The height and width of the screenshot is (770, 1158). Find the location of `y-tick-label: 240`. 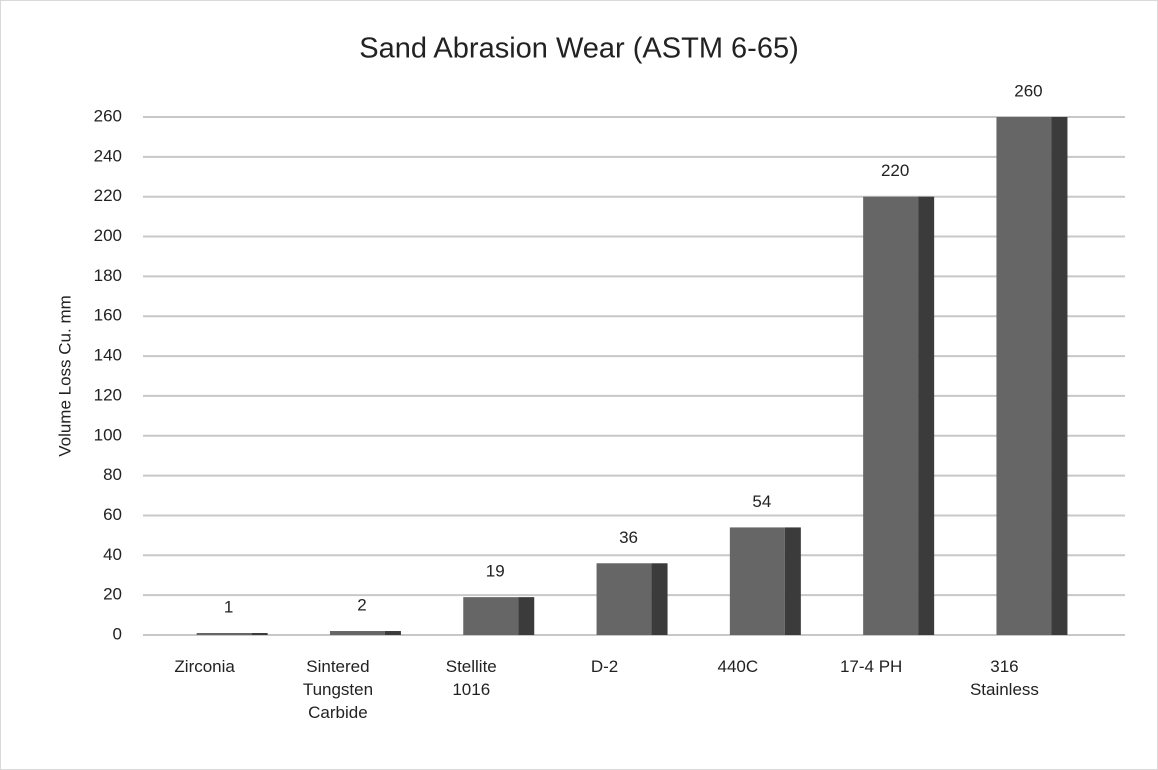

y-tick-label: 240 is located at coordinates (108, 155).